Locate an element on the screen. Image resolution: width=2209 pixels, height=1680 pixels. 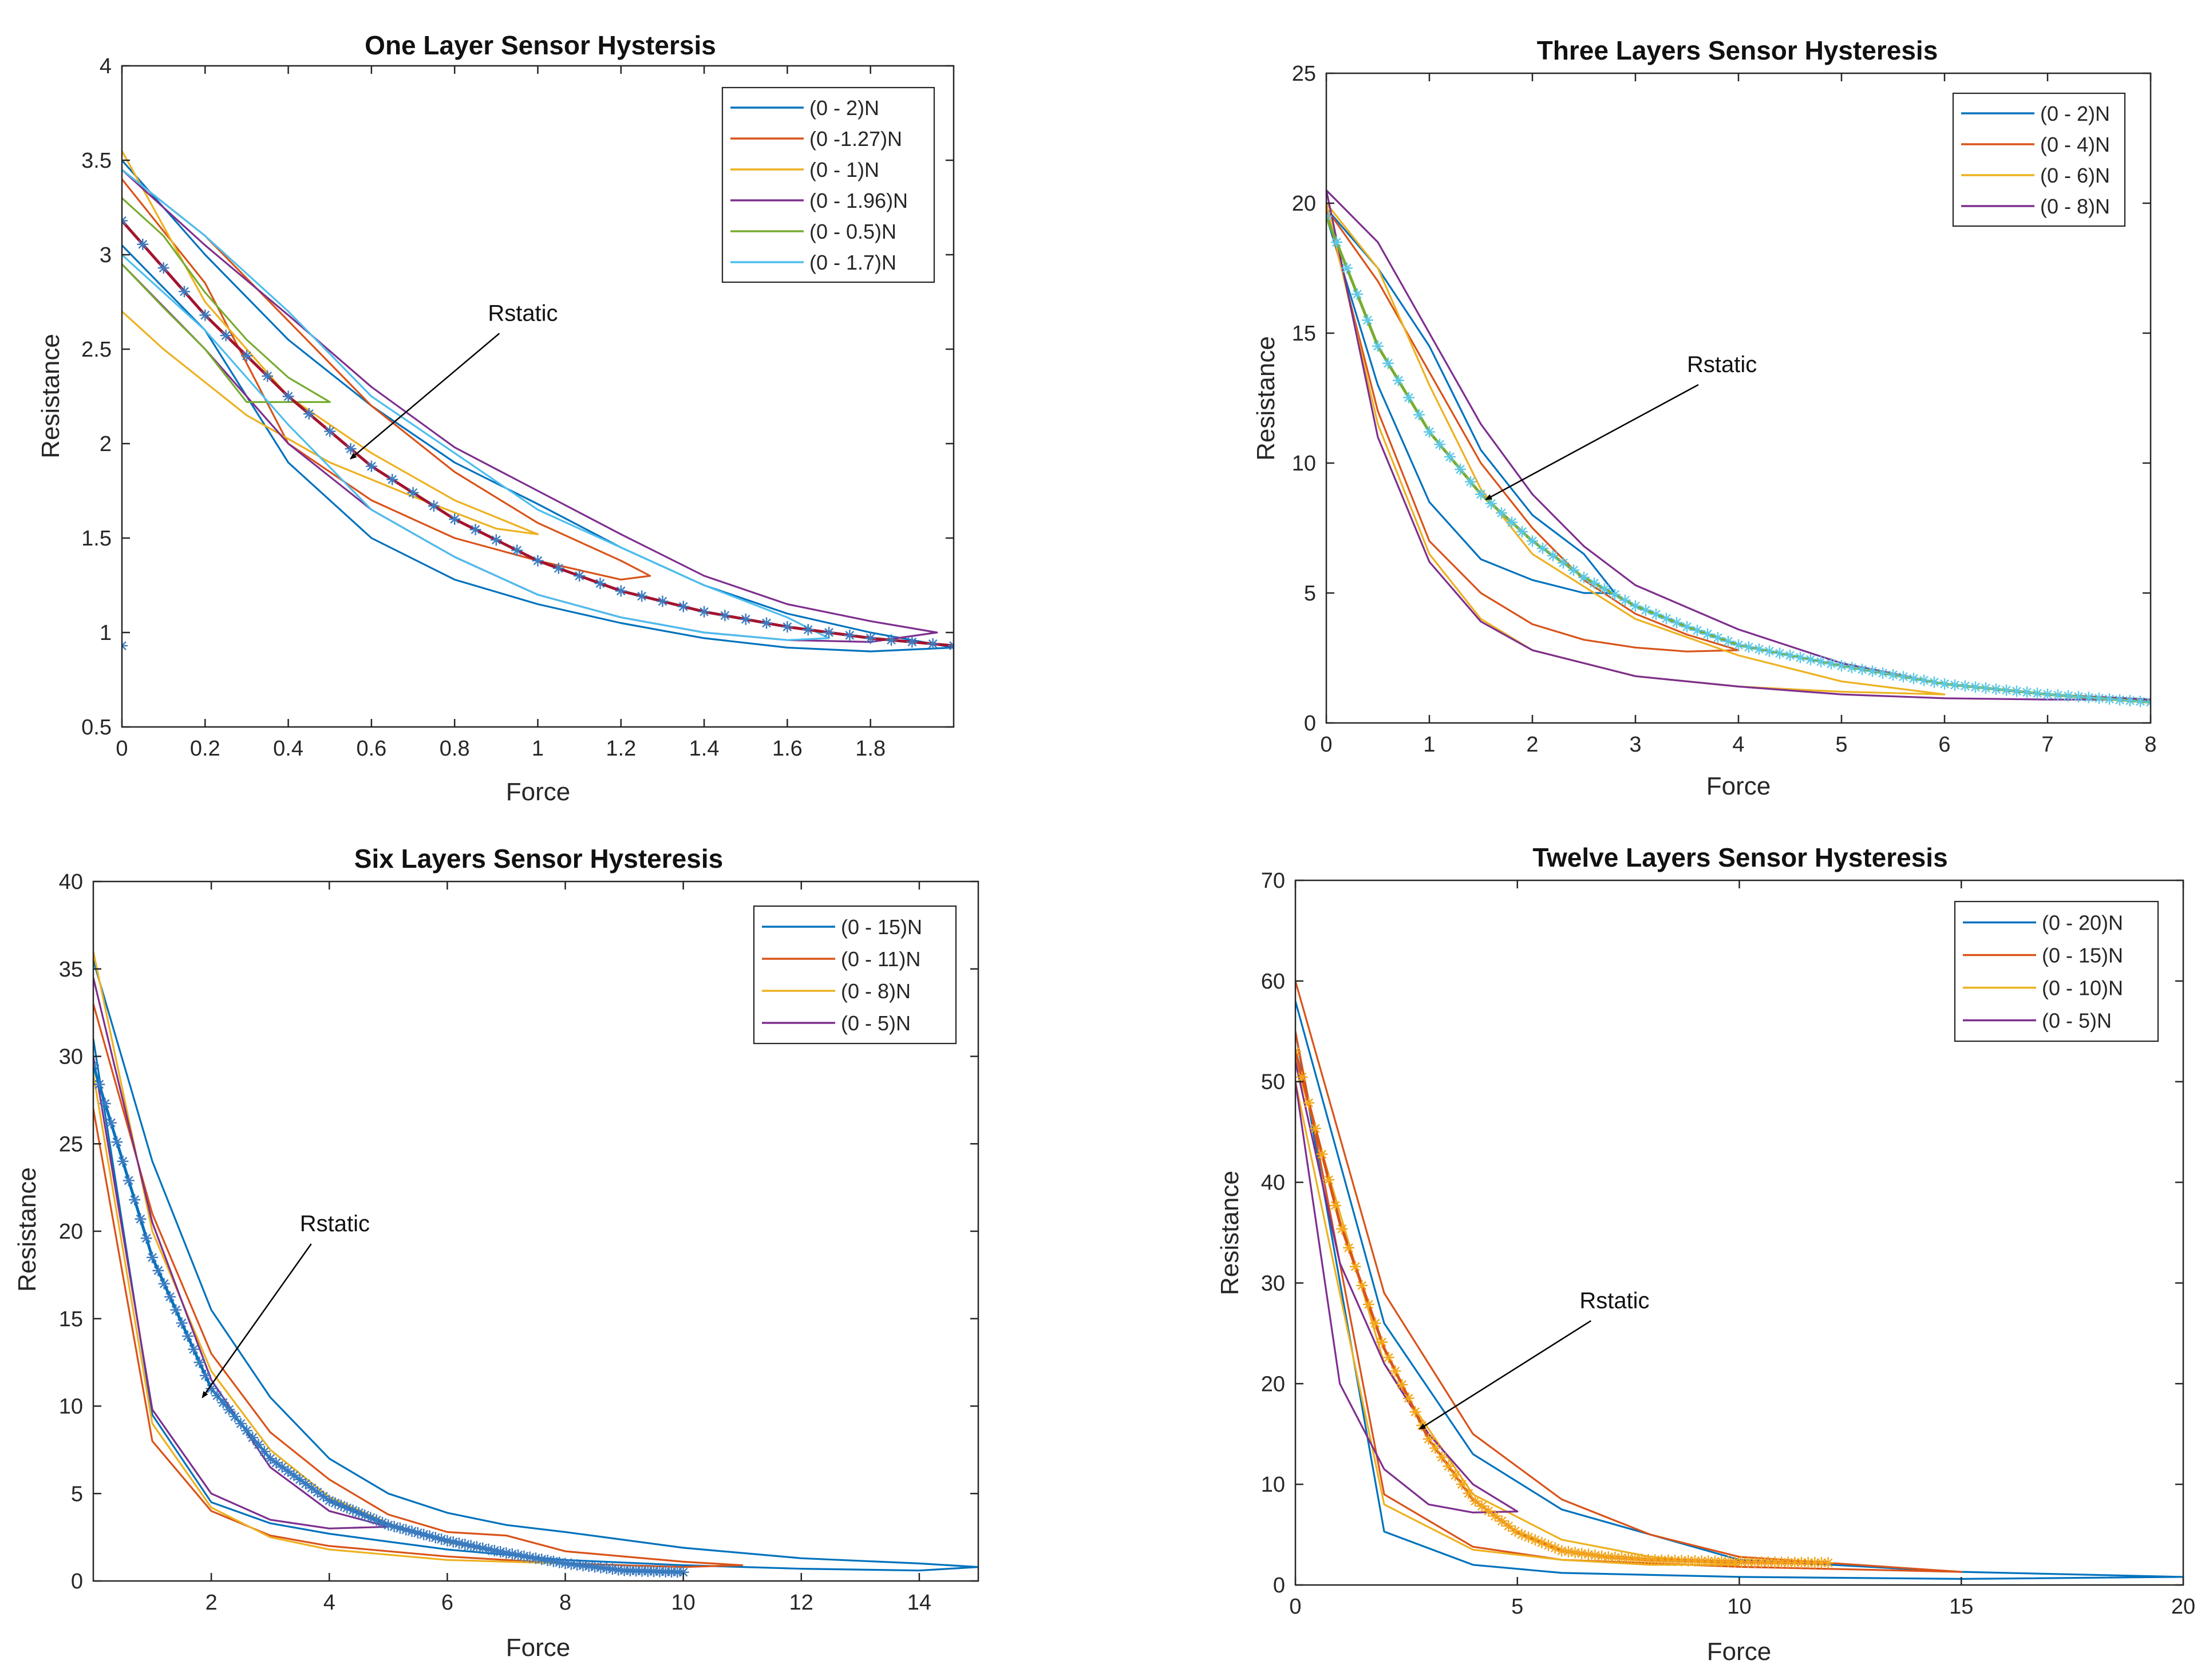
annotation-arrow is located at coordinates (1592, 442).